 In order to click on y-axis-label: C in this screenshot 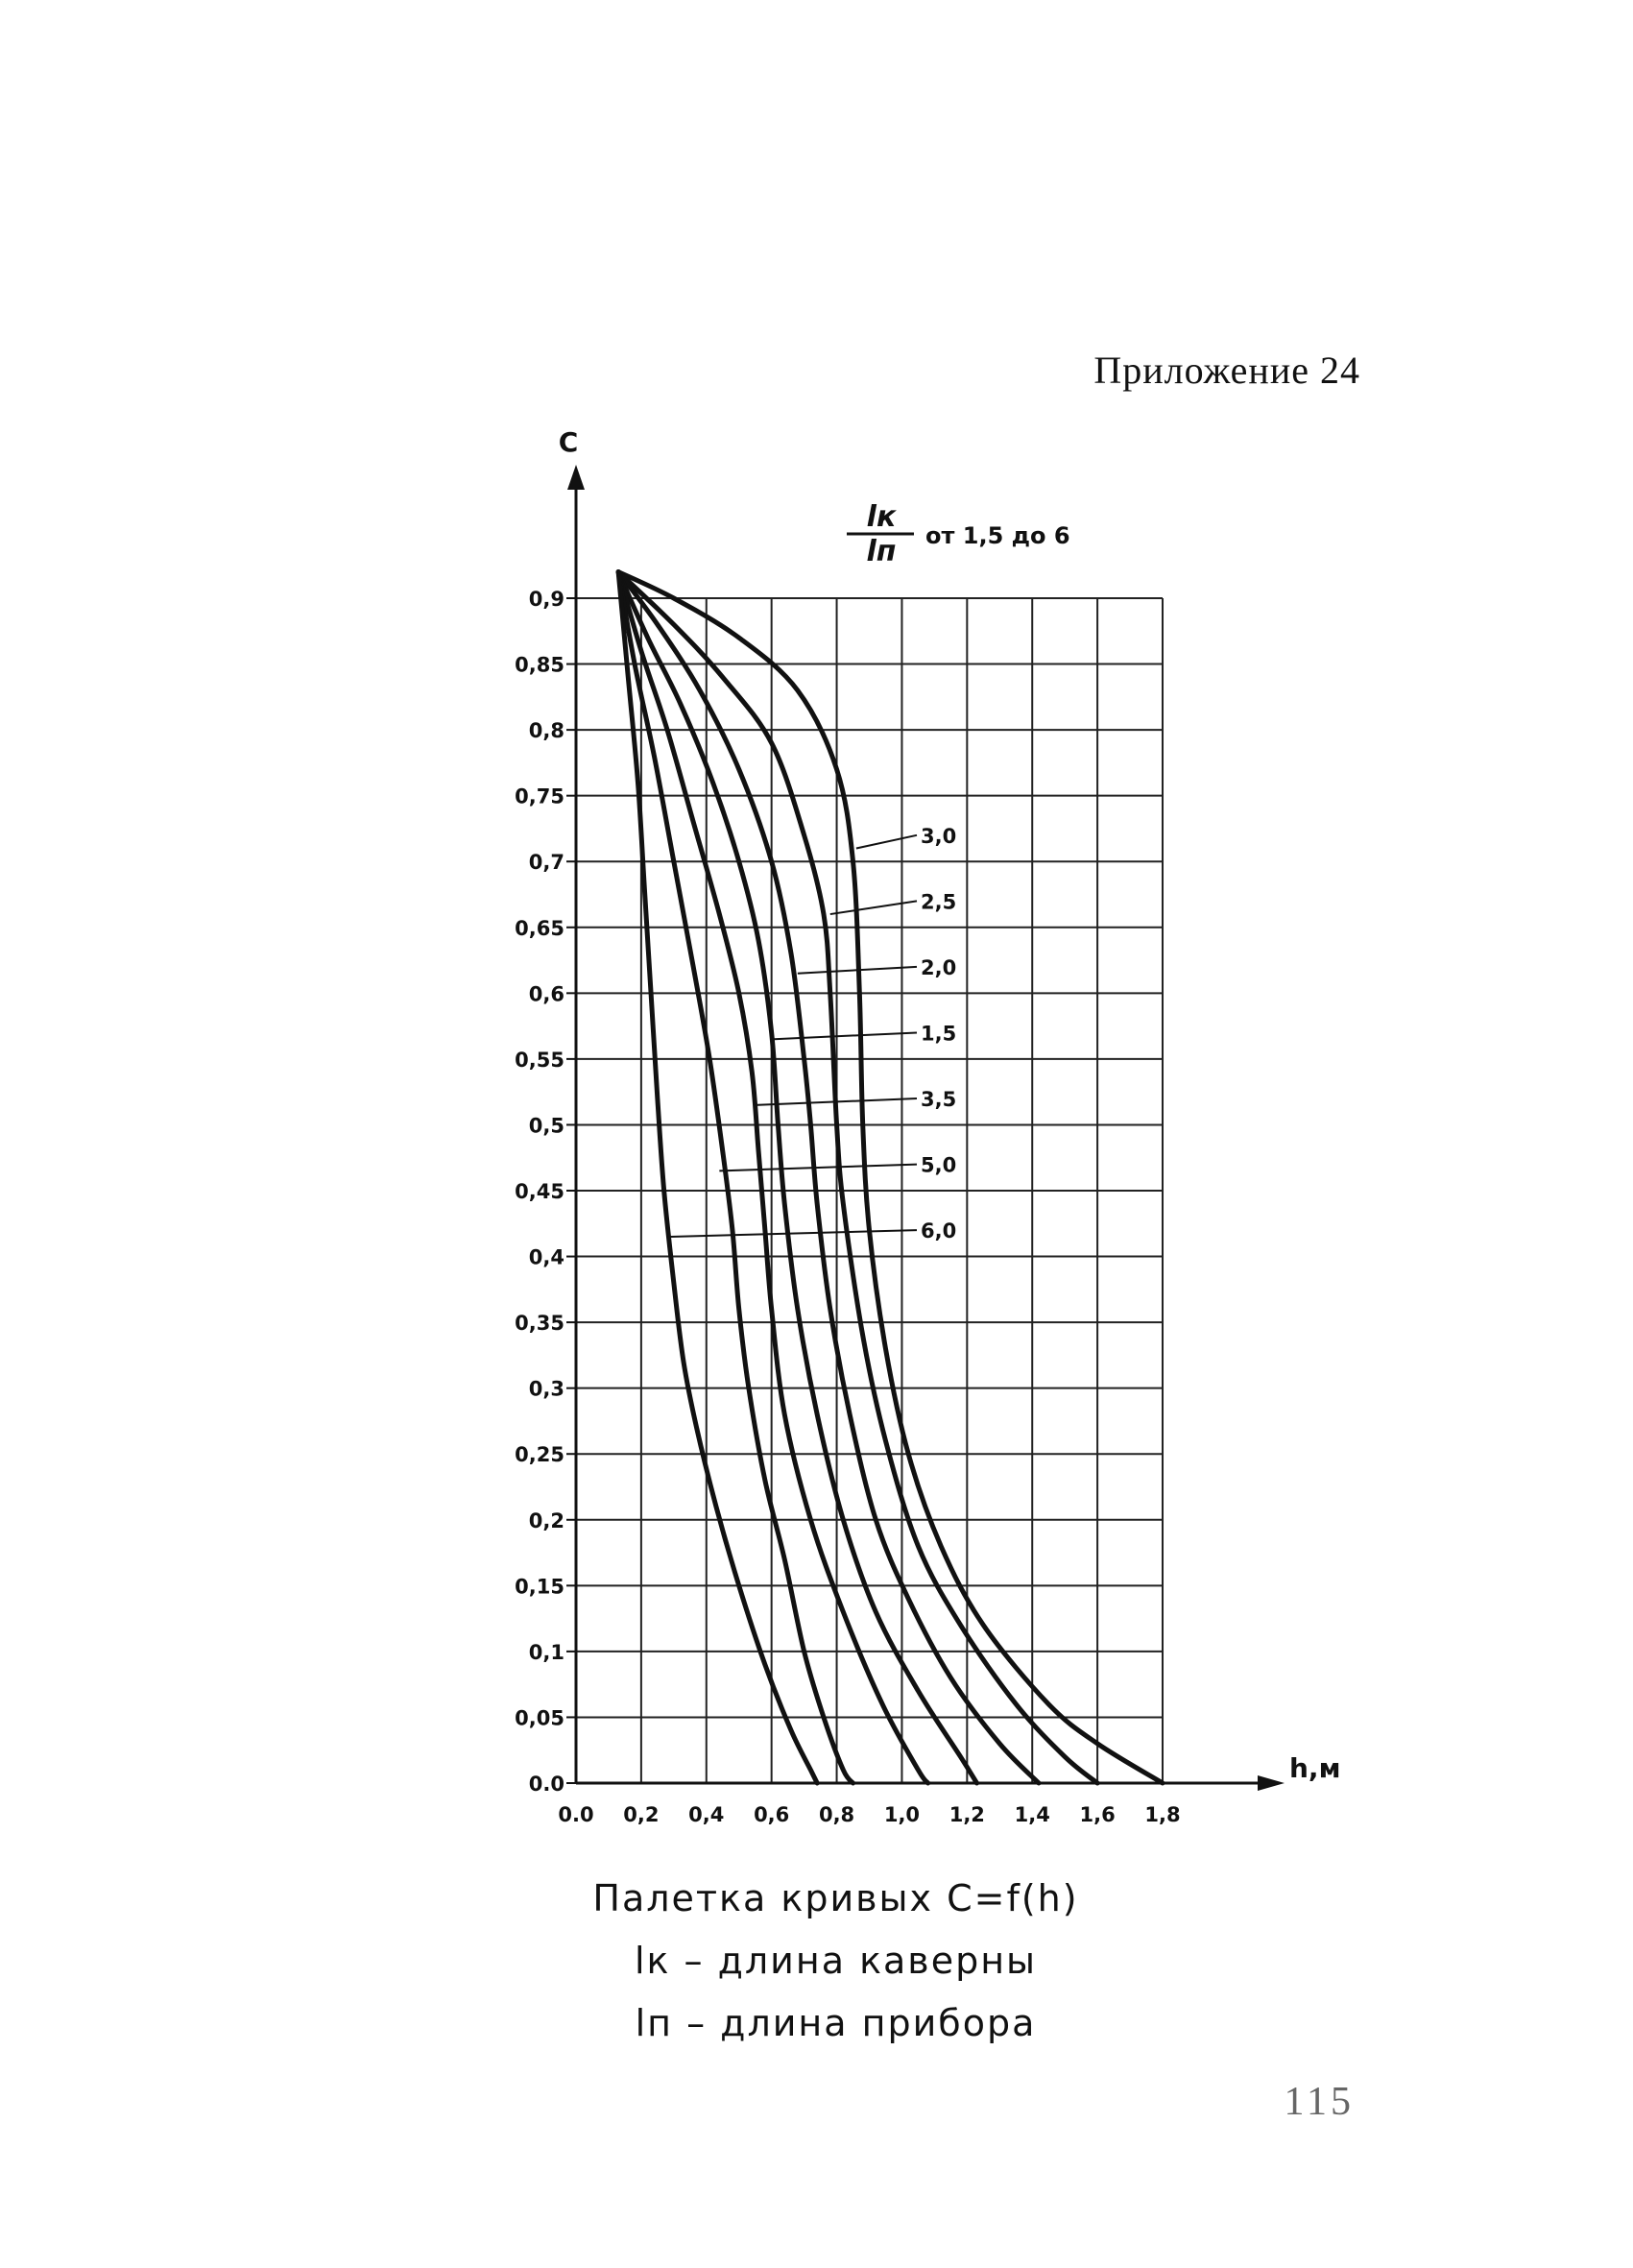, I will do `click(569, 442)`.